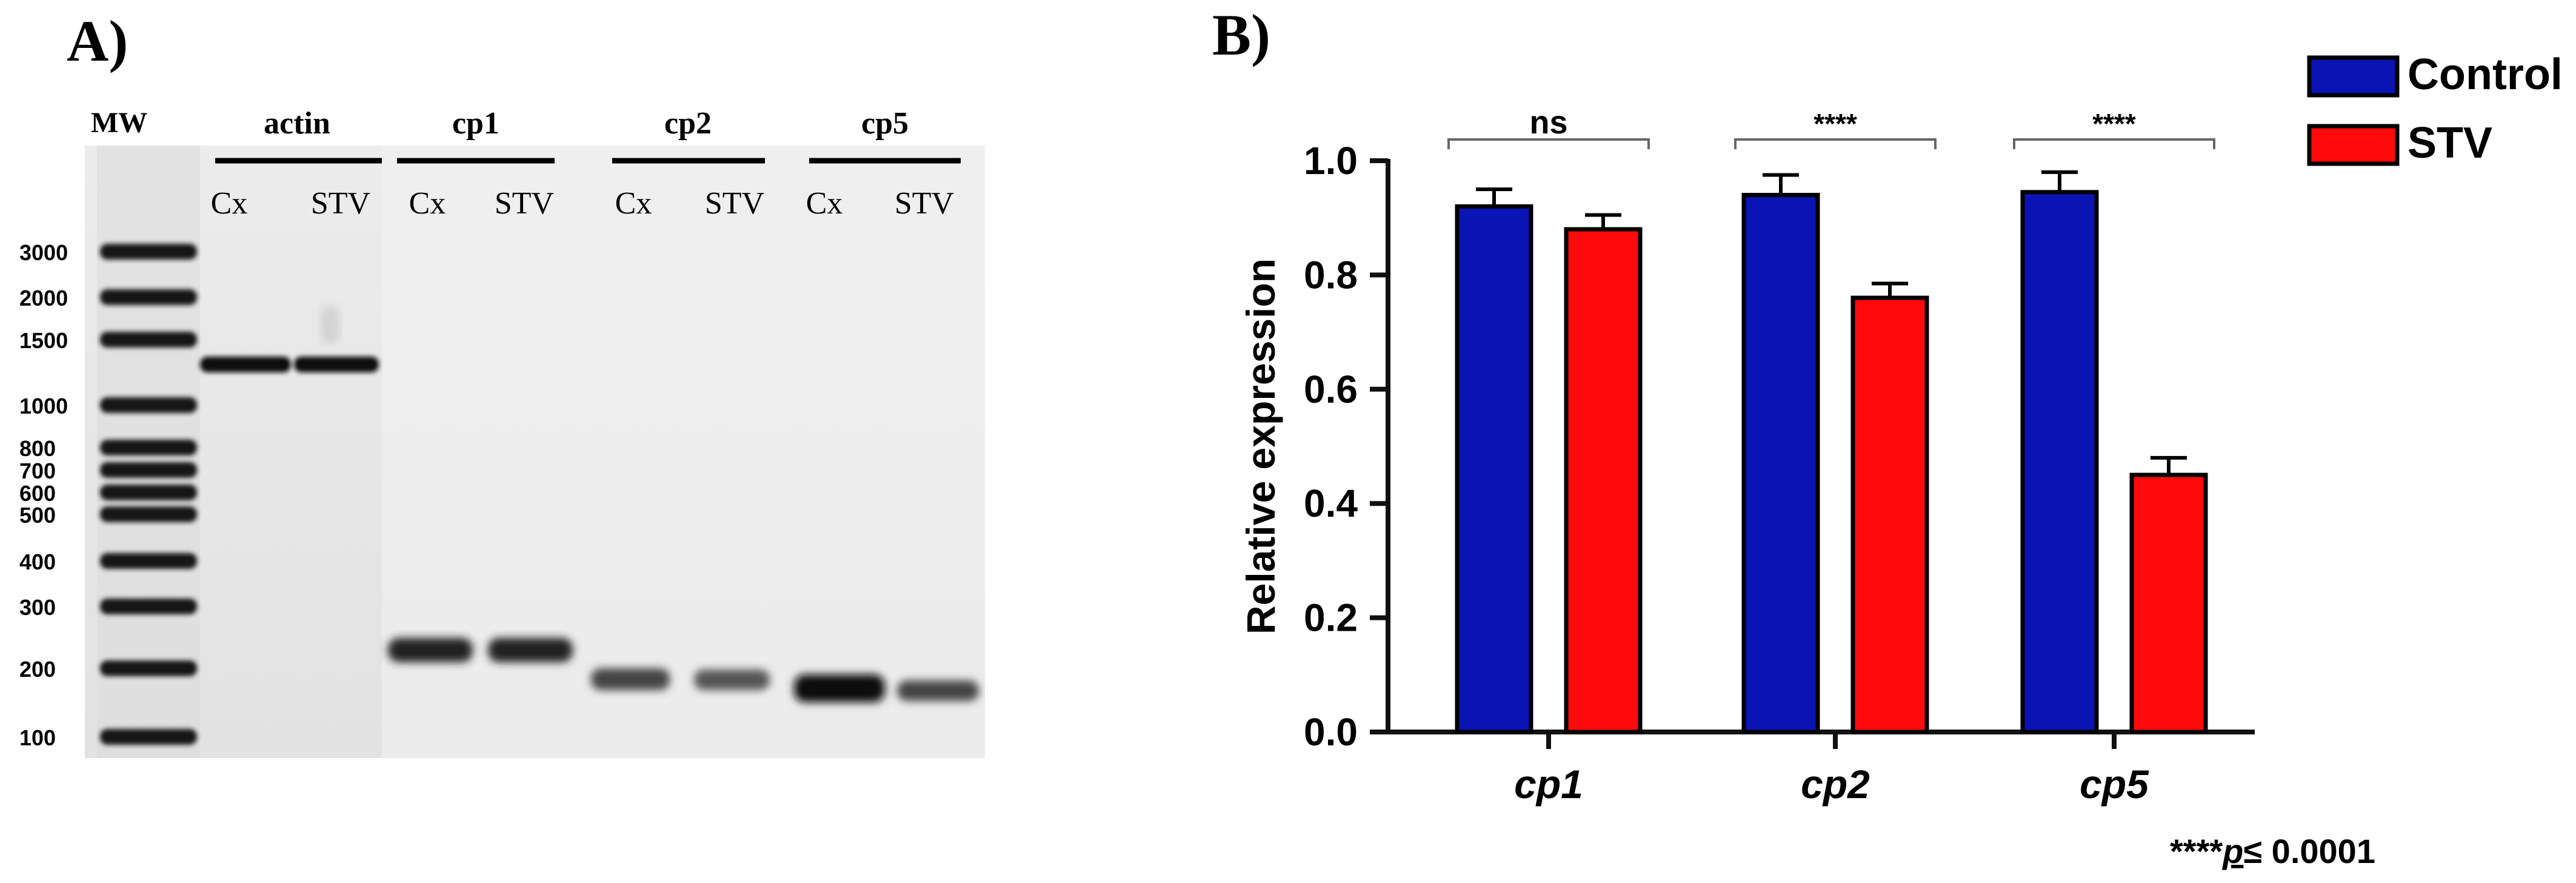 The height and width of the screenshot is (883, 2576). Describe the element at coordinates (119, 123) in the screenshot. I see `mw-label: MW` at that location.